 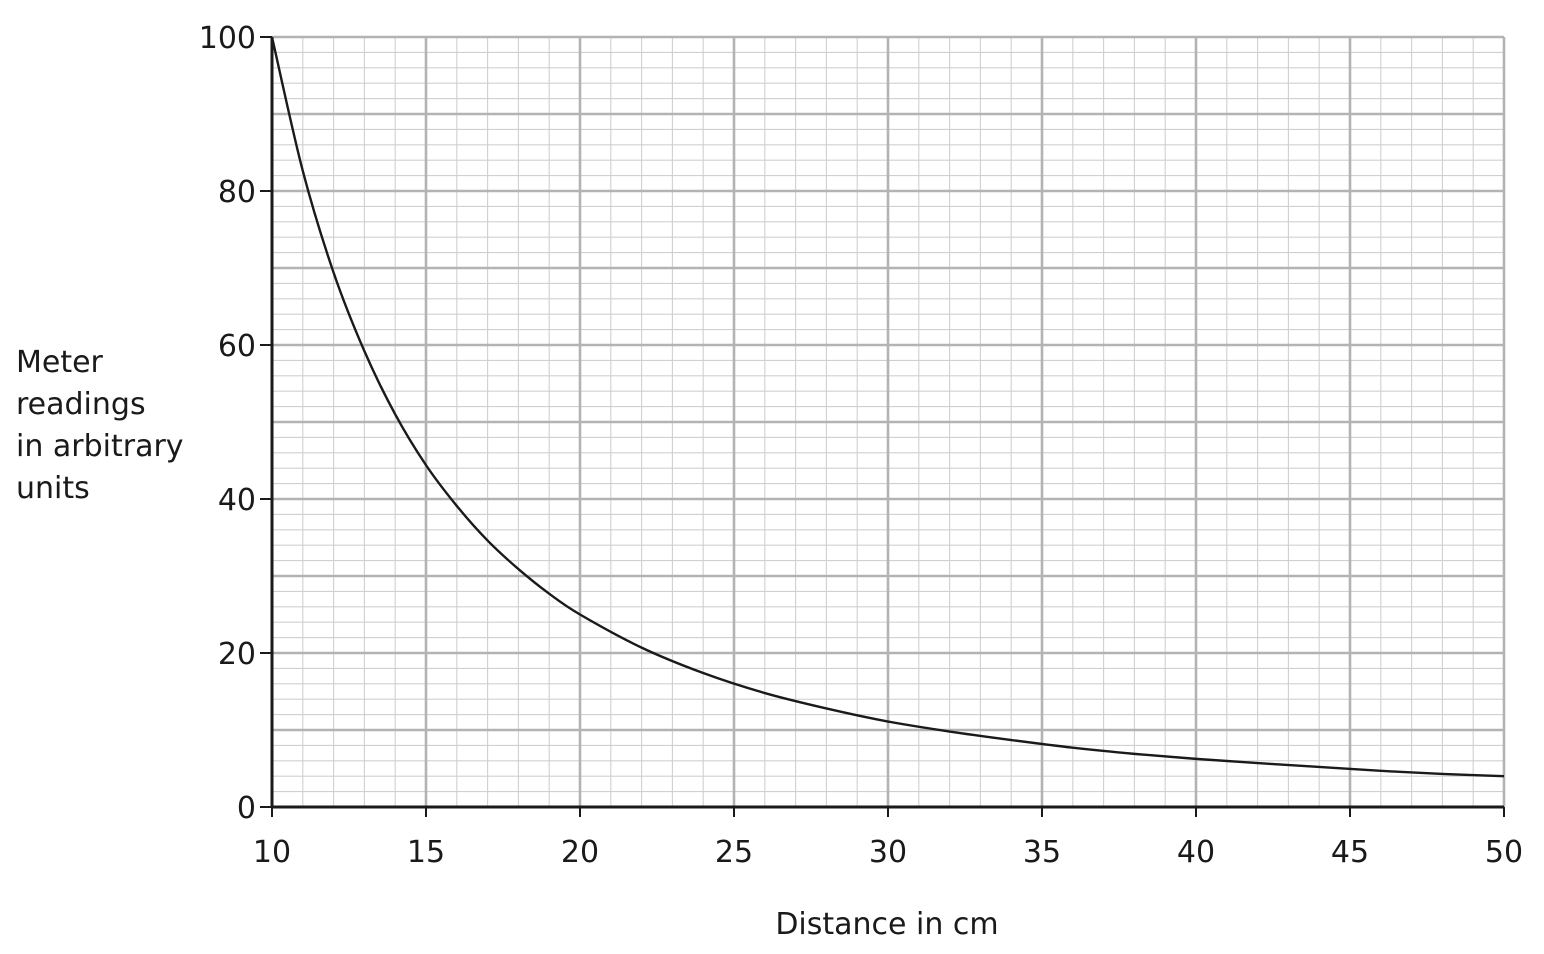 I want to click on x-tick-label: 10, so click(x=272, y=852).